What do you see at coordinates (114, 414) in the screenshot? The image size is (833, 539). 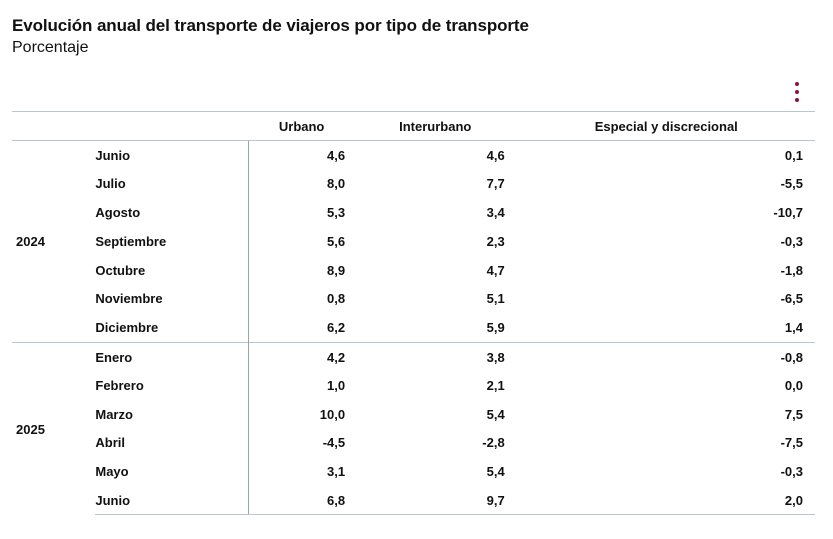 I see `month-label: Marzo` at bounding box center [114, 414].